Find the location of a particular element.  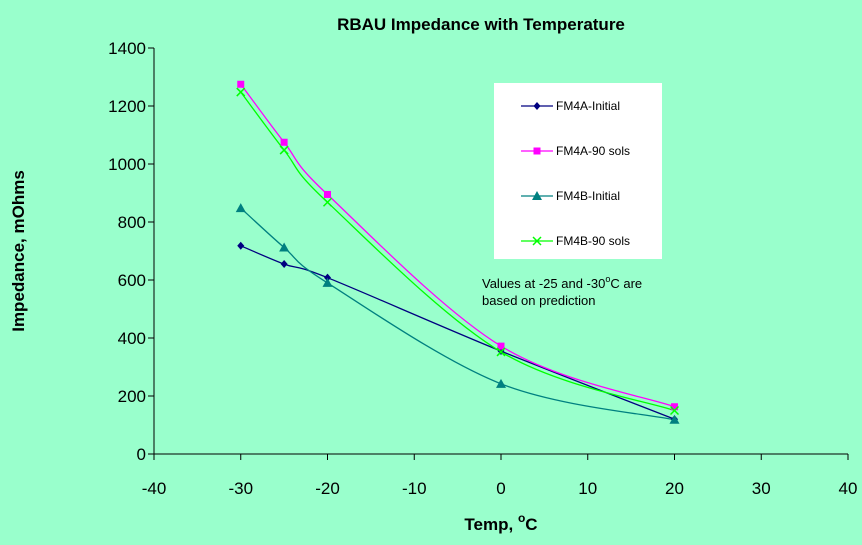

x-tick-label: 30 is located at coordinates (761, 488).